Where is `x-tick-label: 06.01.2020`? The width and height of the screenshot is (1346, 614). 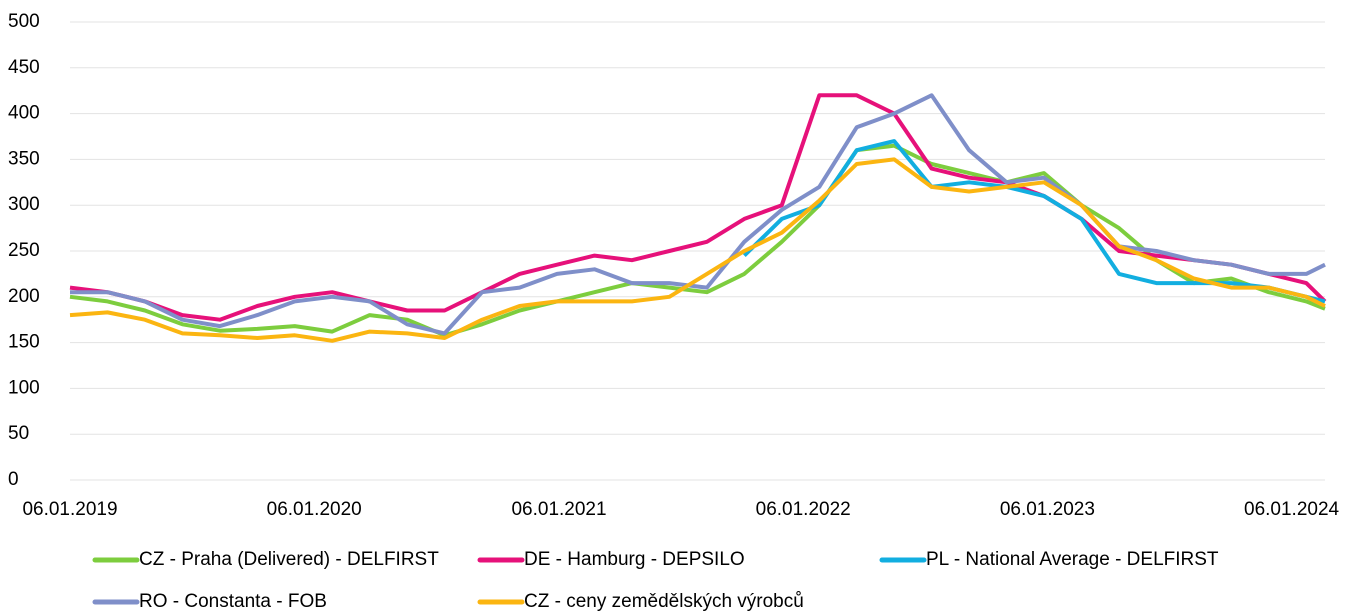 x-tick-label: 06.01.2020 is located at coordinates (314, 509).